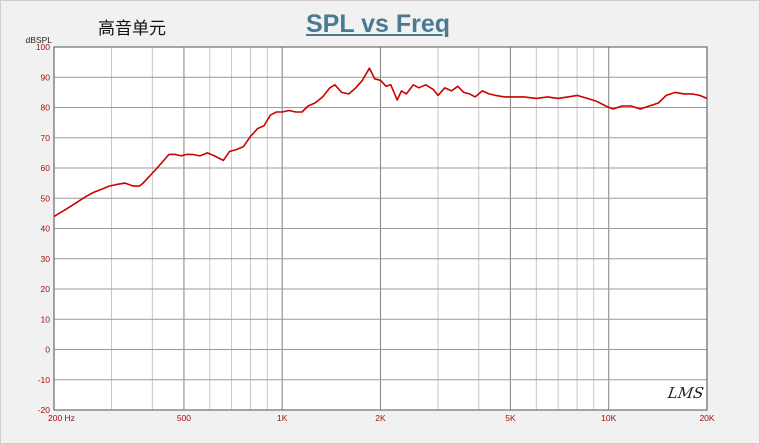  What do you see at coordinates (61, 418) in the screenshot?
I see `x-tick-label: 200 Hz` at bounding box center [61, 418].